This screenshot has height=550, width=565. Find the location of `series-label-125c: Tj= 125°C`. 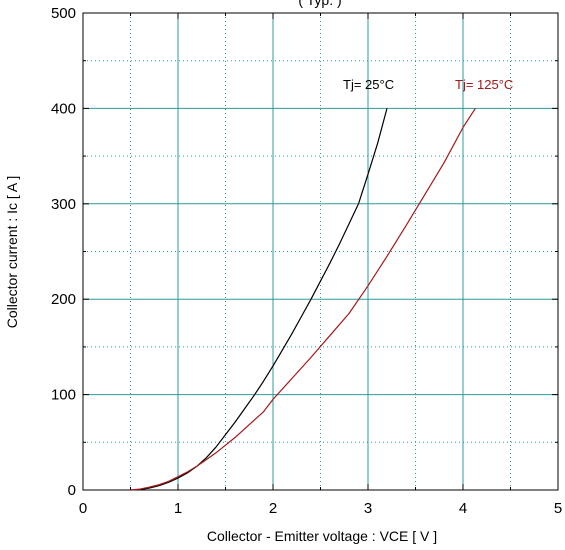

series-label-125c: Tj= 125°C is located at coordinates (484, 84).